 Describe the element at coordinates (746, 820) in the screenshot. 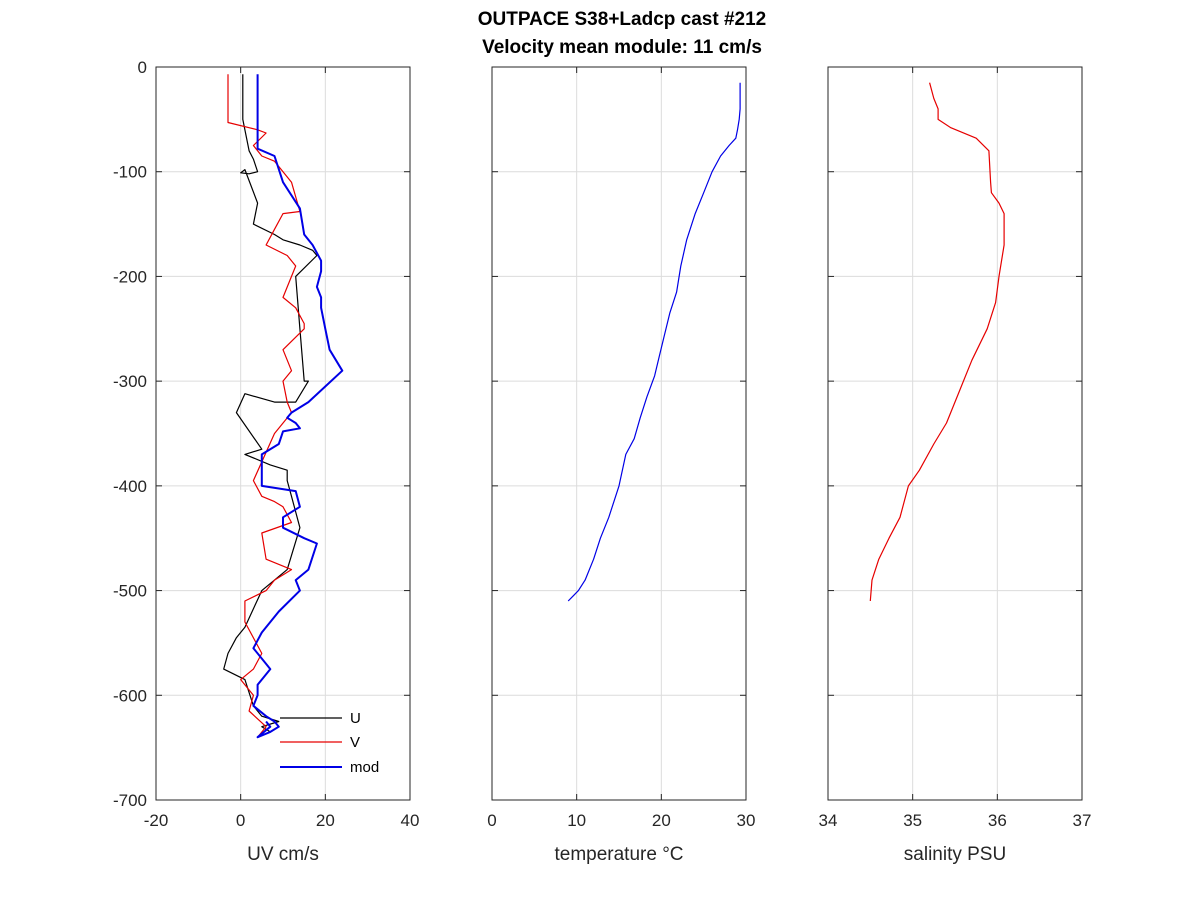

I see `temperature-x-tick-label: 30` at that location.